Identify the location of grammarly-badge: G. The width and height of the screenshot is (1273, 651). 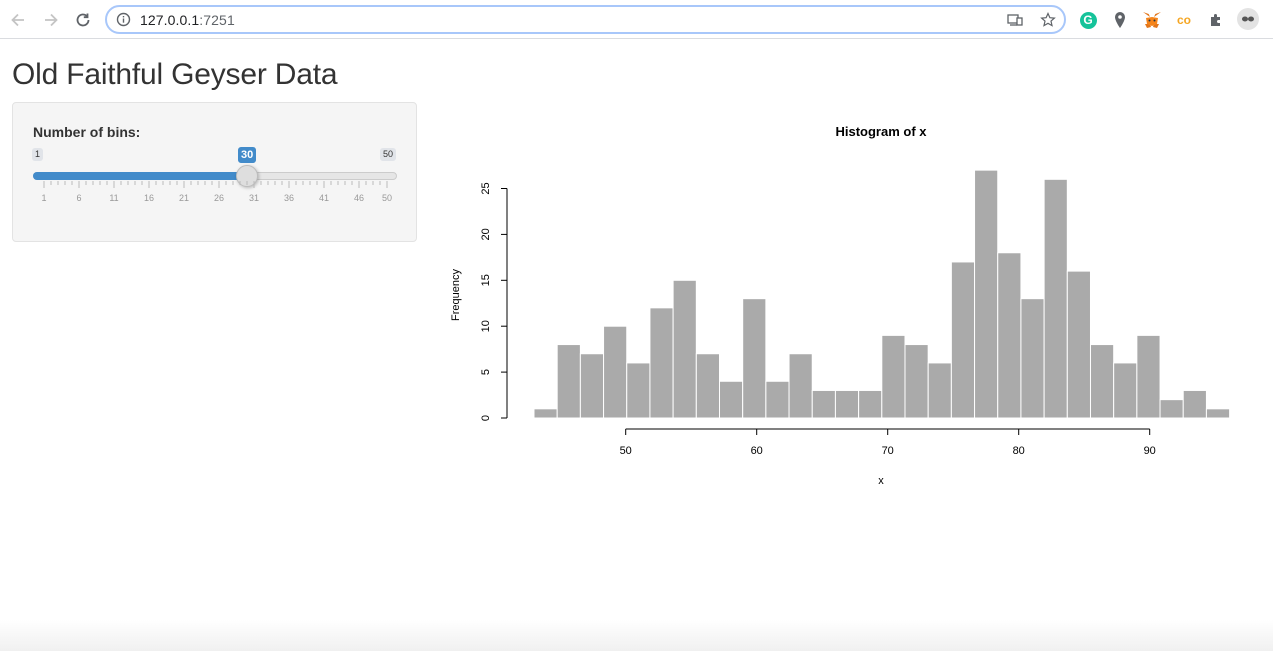
(1088, 20).